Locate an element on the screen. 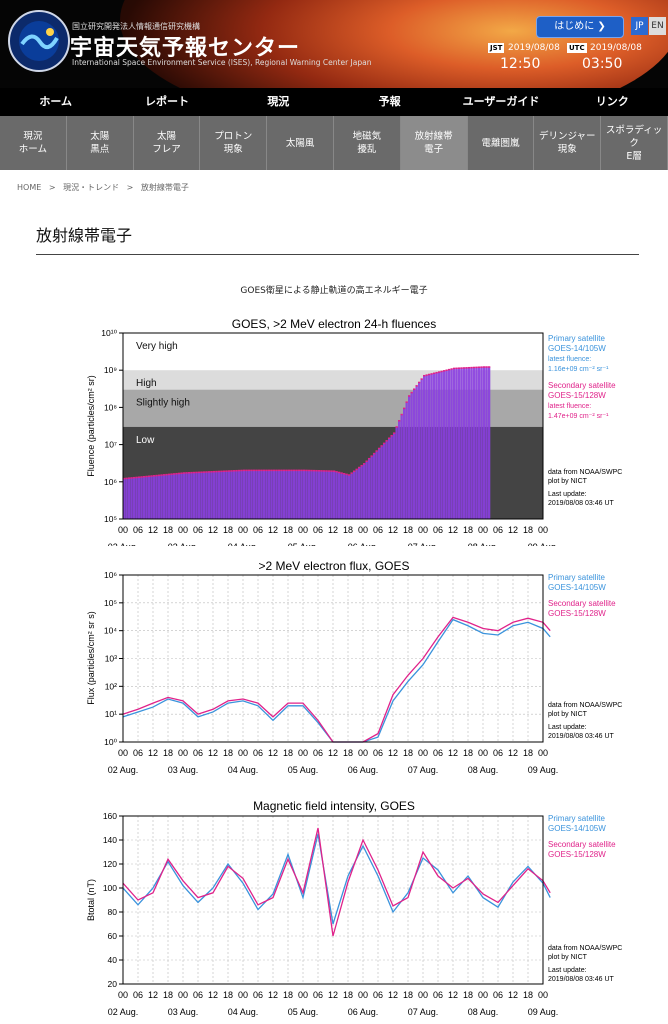  secondary-satellite-name: GOES-15/128W is located at coordinates (577, 395).